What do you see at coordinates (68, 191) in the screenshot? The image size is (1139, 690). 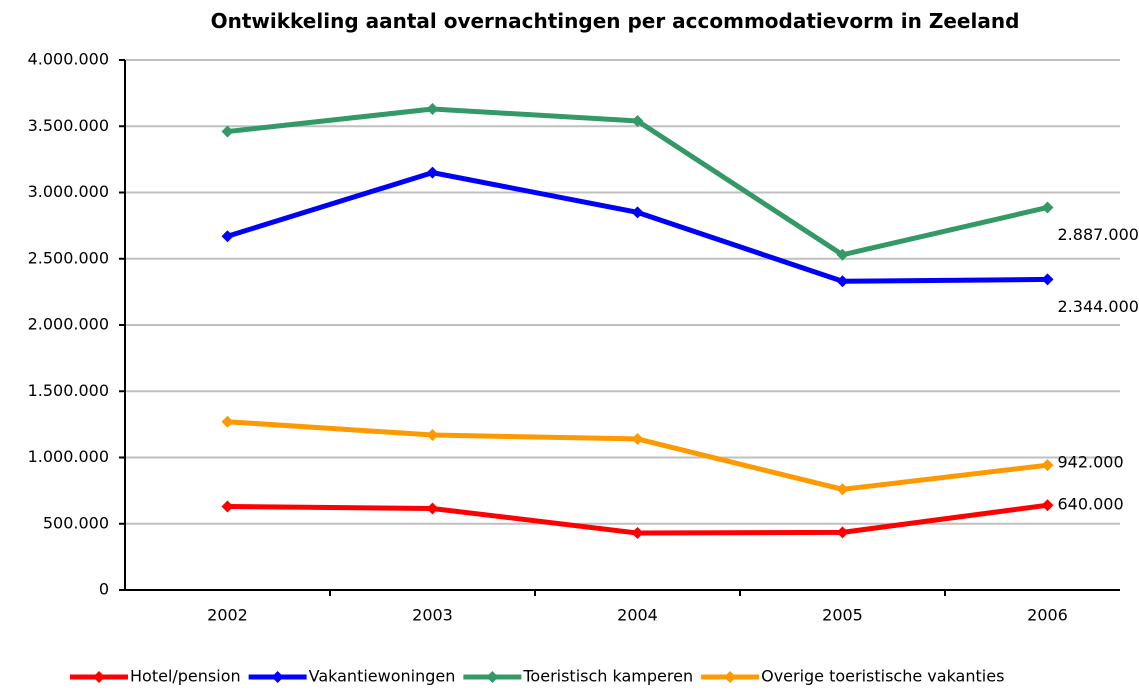 I see `y-tick-label: 3.000.000` at bounding box center [68, 191].